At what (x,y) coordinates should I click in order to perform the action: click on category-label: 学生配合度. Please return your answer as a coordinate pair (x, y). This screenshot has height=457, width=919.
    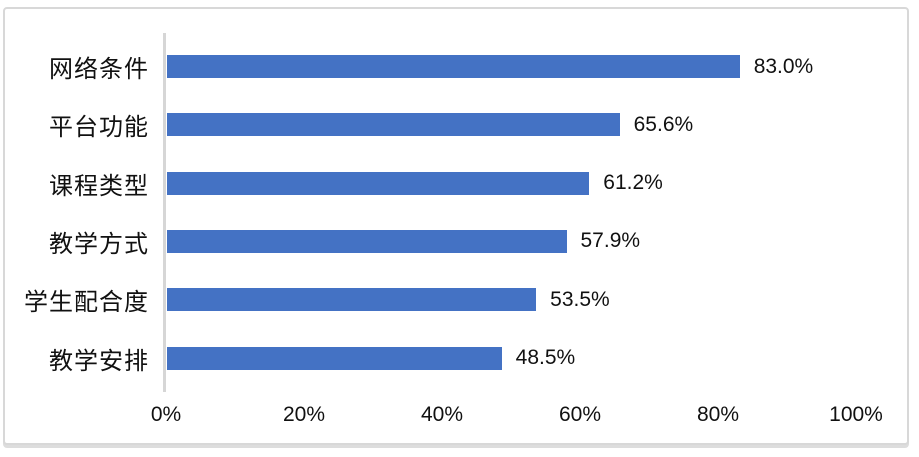
    Looking at the image, I should click on (86, 303).